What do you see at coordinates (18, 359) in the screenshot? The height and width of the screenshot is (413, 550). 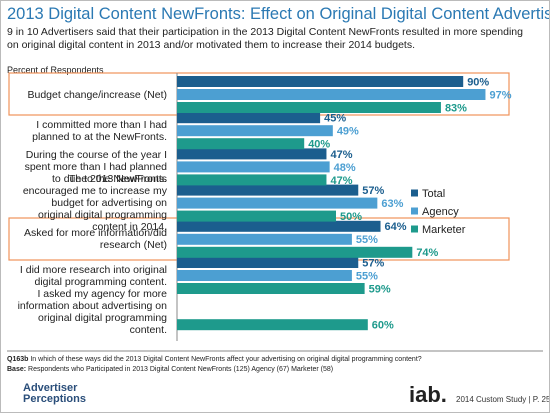 I see `question-label: Q163b` at bounding box center [18, 359].